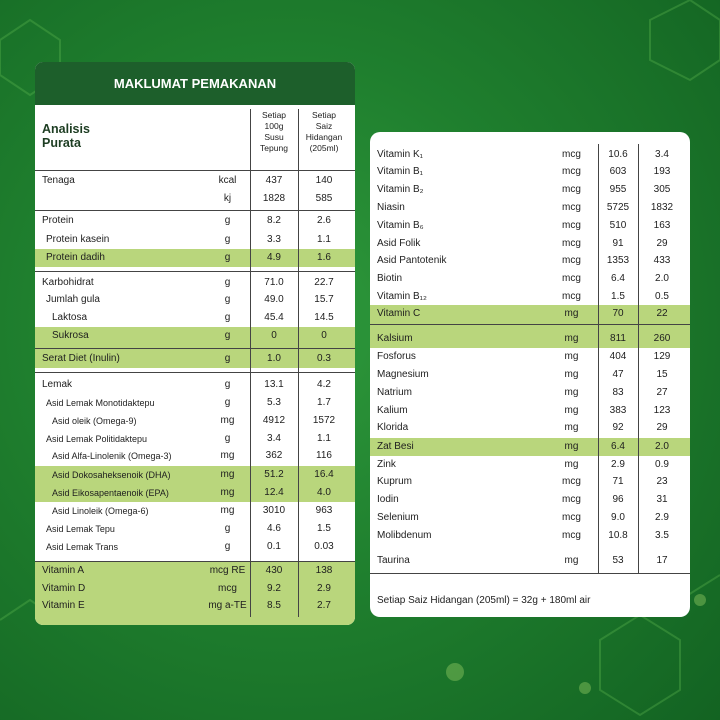  I want to click on value: 71.0, so click(274, 282).